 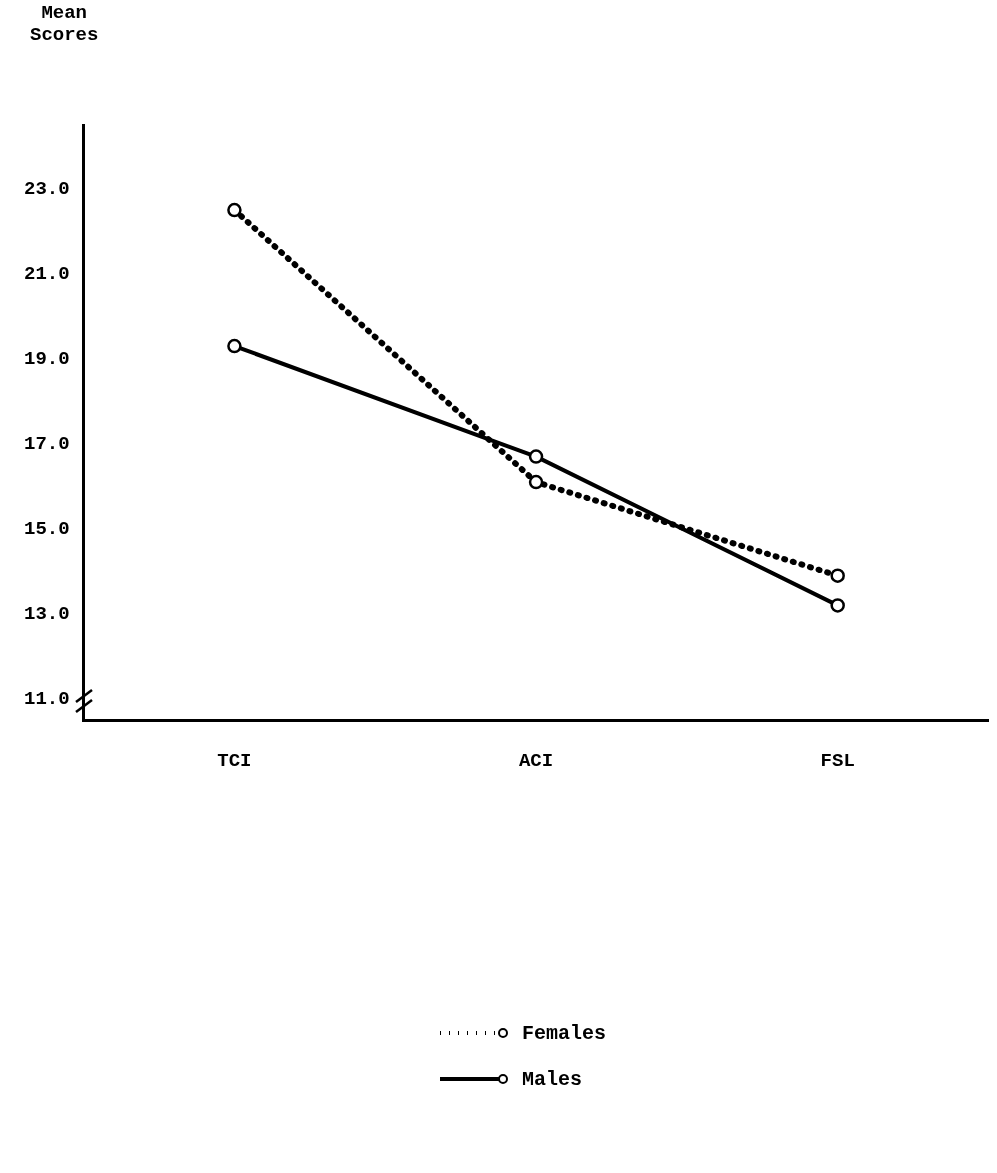 I want to click on x-tick-label: TCI, so click(x=234, y=761).